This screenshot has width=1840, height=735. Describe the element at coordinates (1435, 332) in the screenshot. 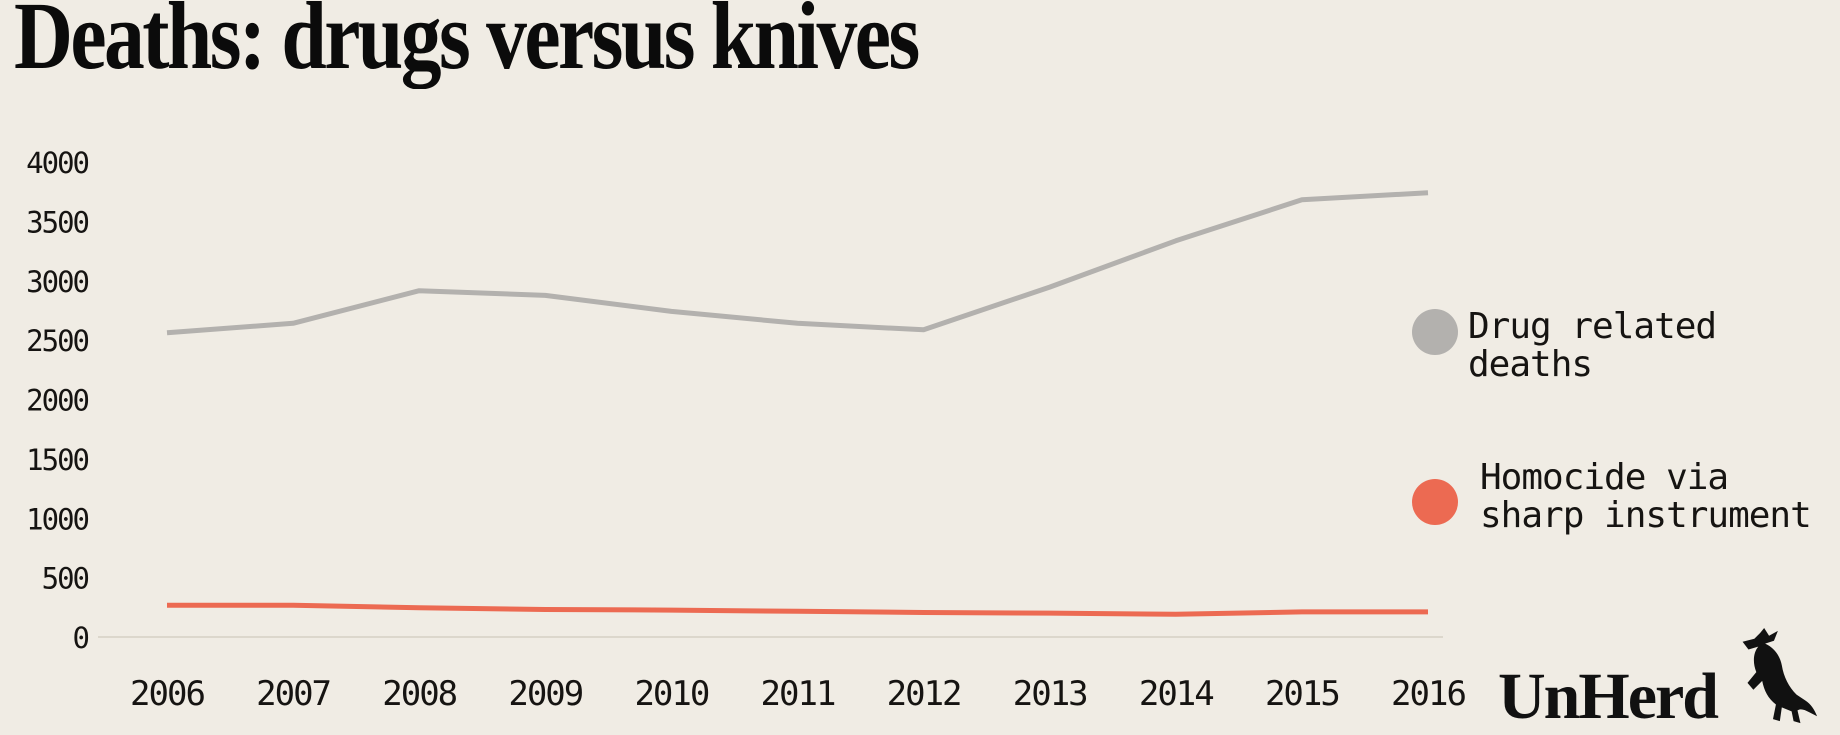

I see `legend-dot-drug-deaths` at that location.